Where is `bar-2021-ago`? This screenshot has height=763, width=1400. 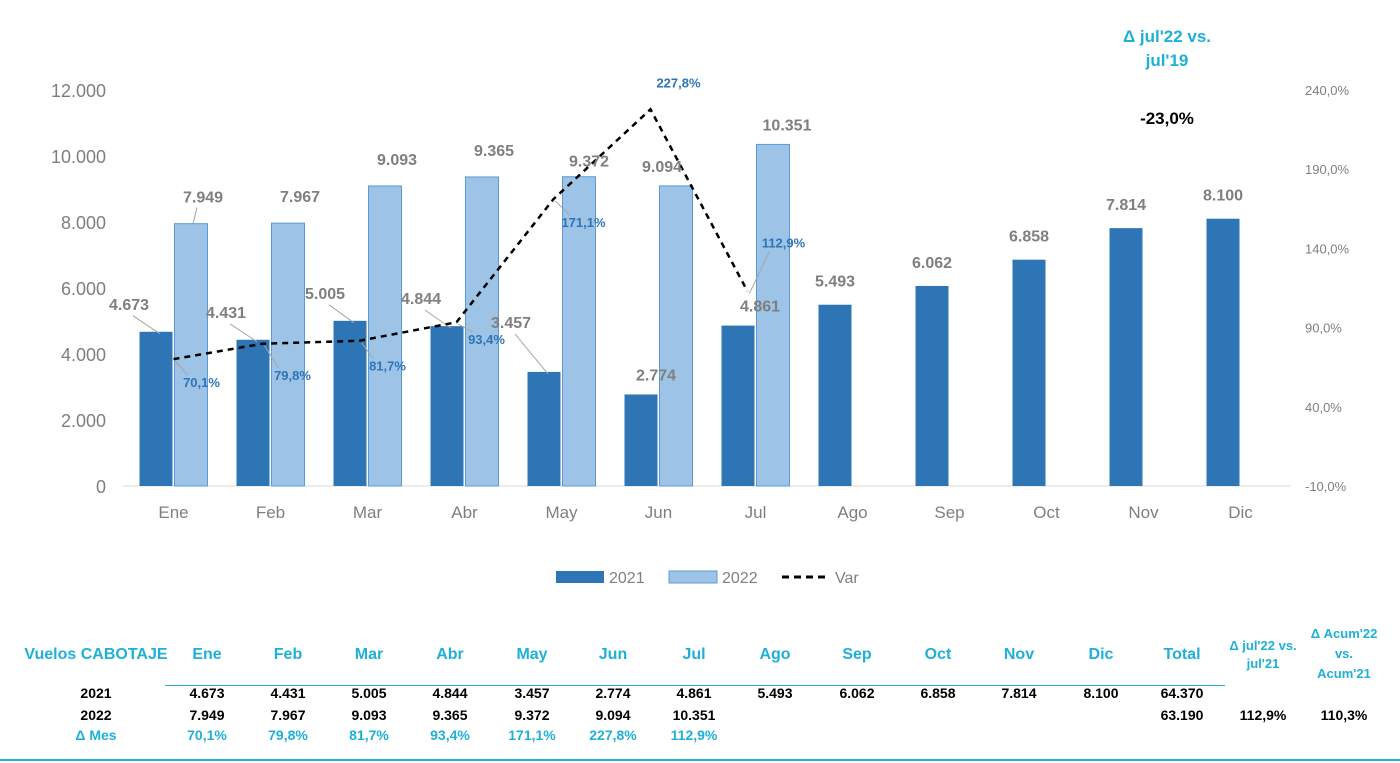 bar-2021-ago is located at coordinates (835, 395).